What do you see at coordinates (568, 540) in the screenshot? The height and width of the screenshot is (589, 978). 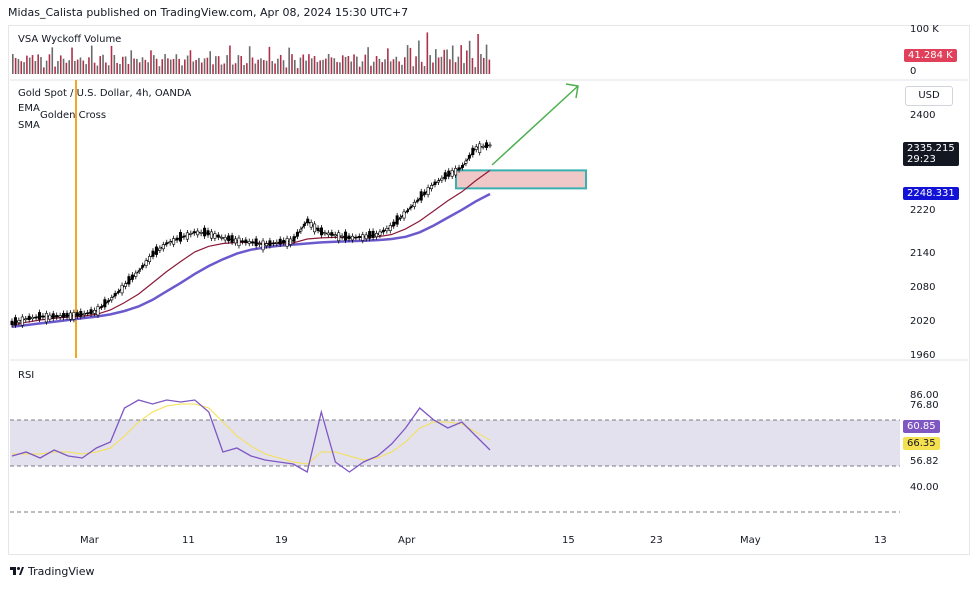 I see `x-label-15: 15` at bounding box center [568, 540].